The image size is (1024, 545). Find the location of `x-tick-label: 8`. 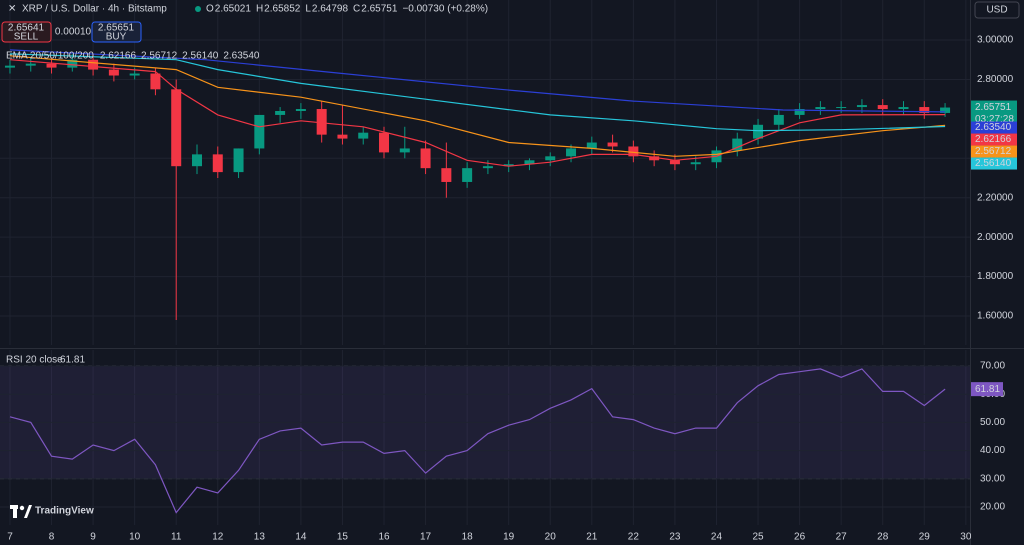

x-tick-label: 8 is located at coordinates (52, 537).